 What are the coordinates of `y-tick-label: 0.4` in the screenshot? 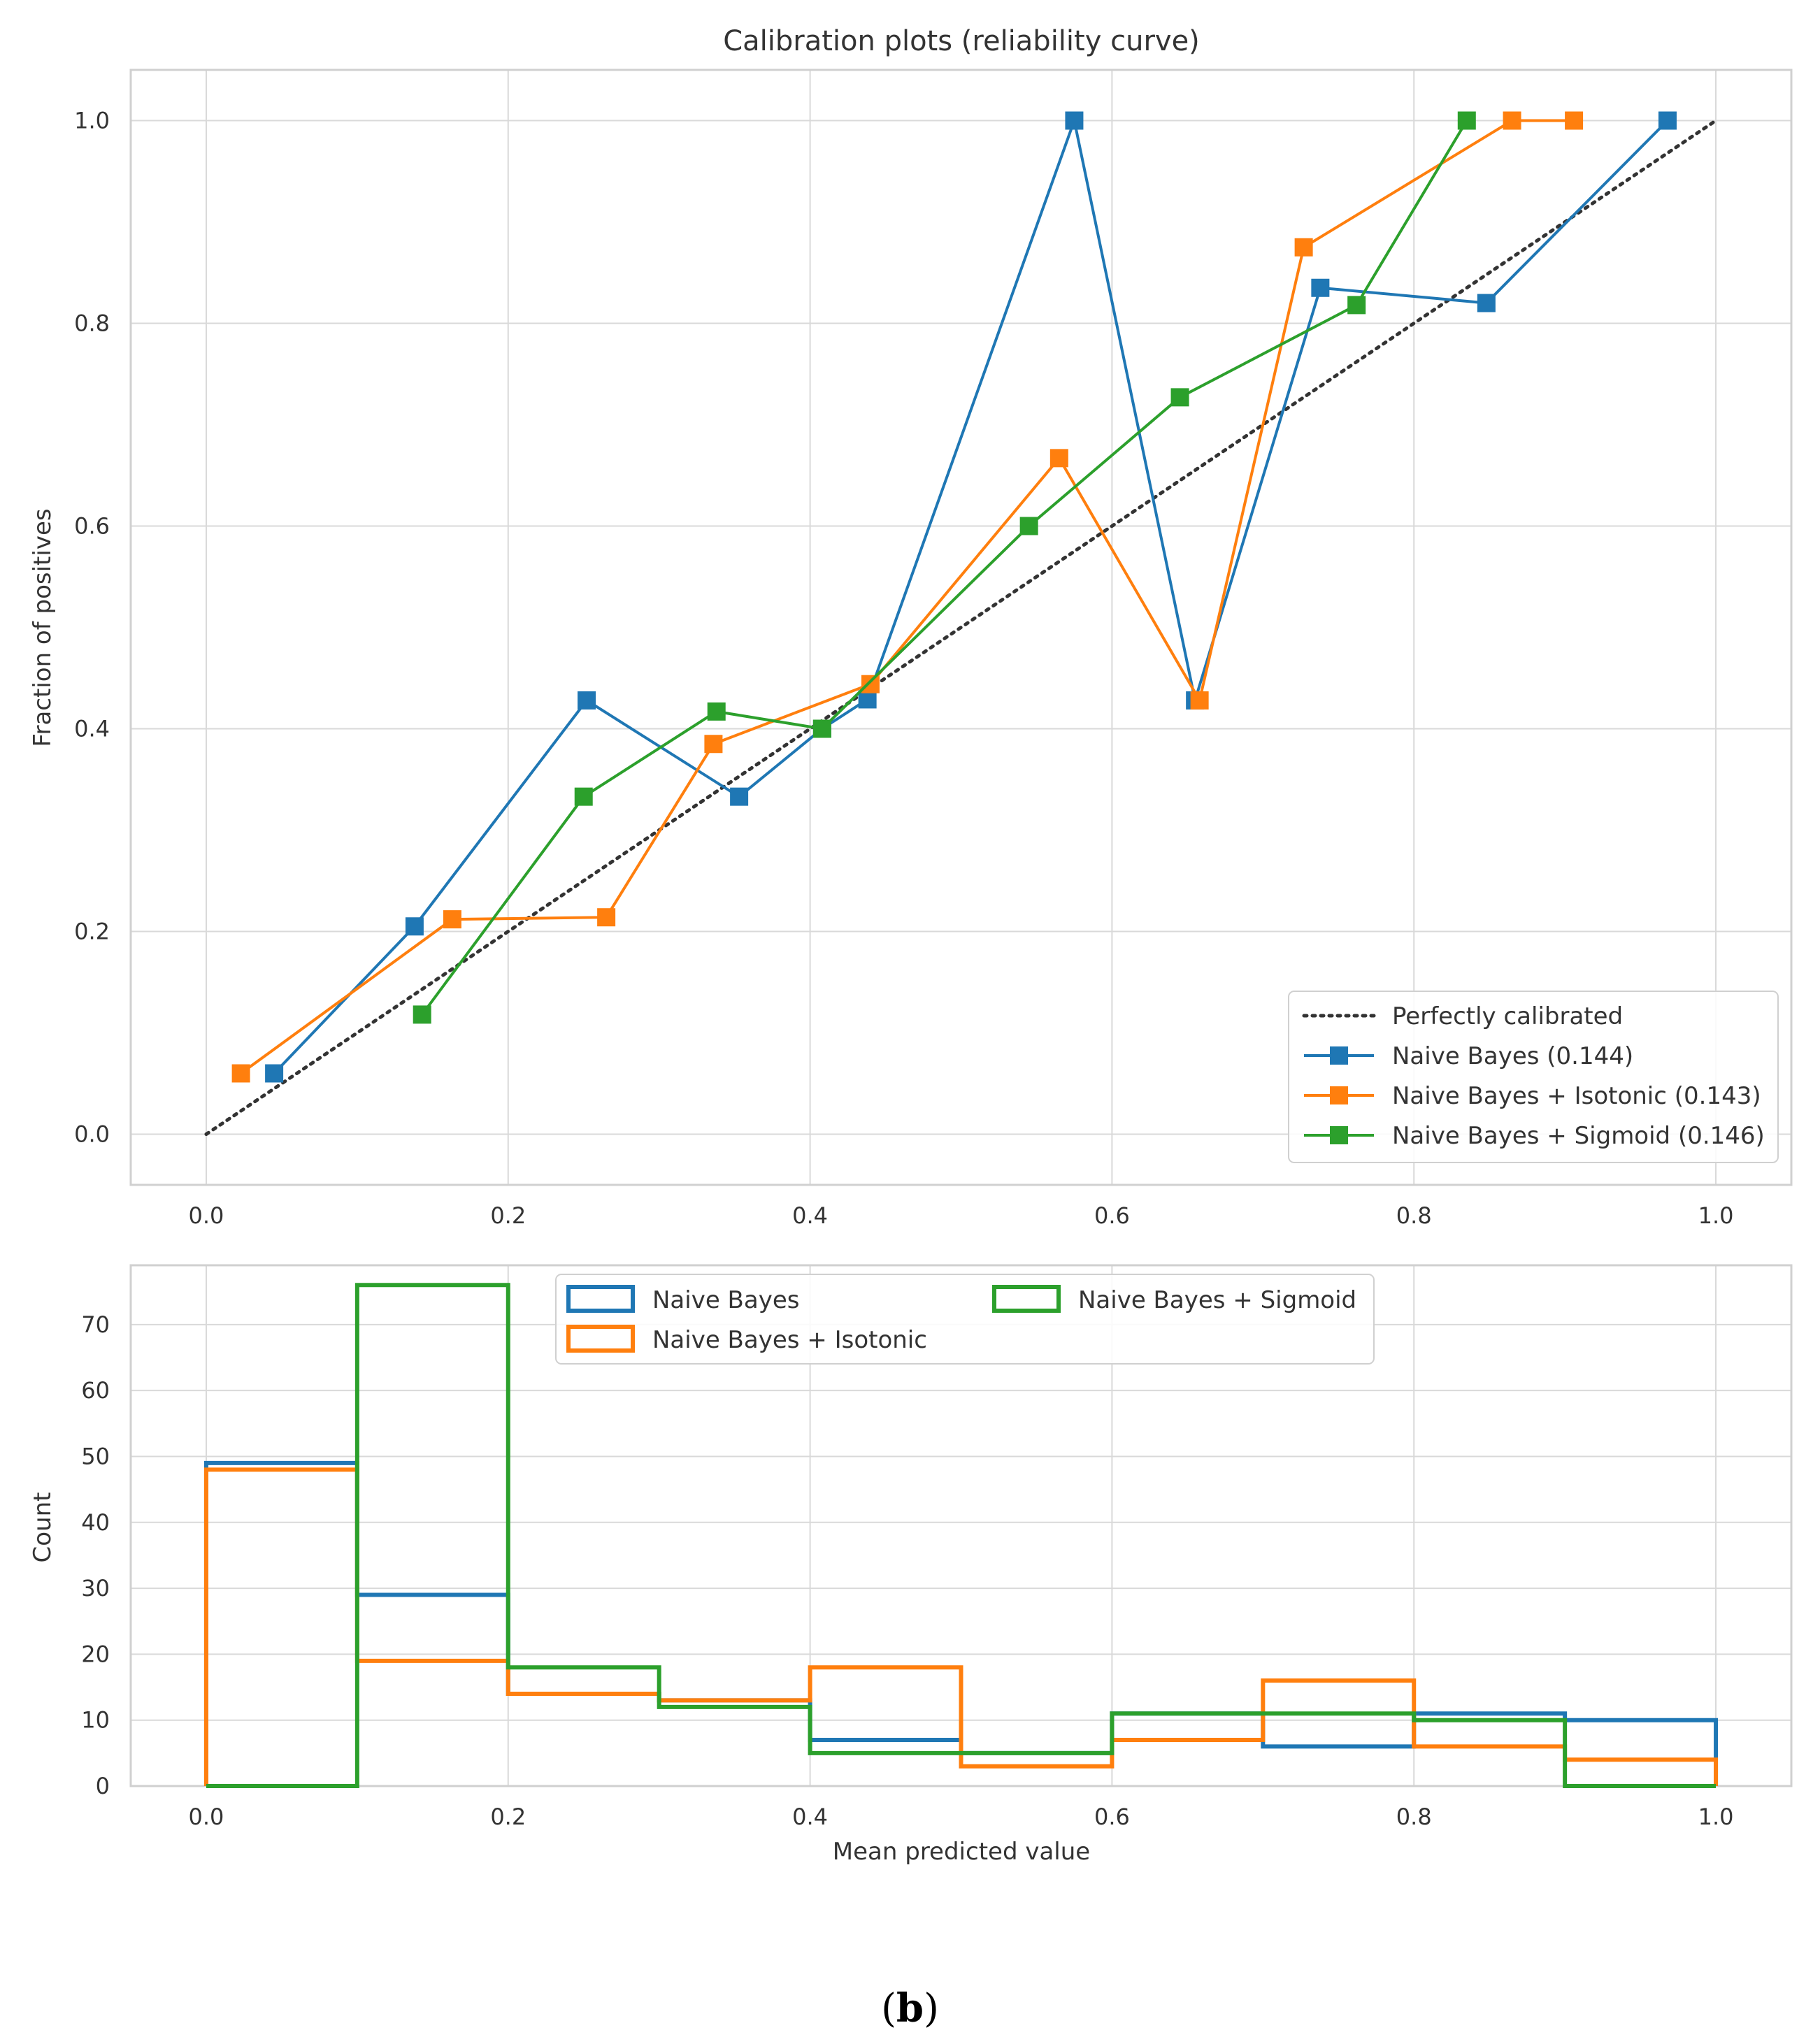 It's located at (92, 729).